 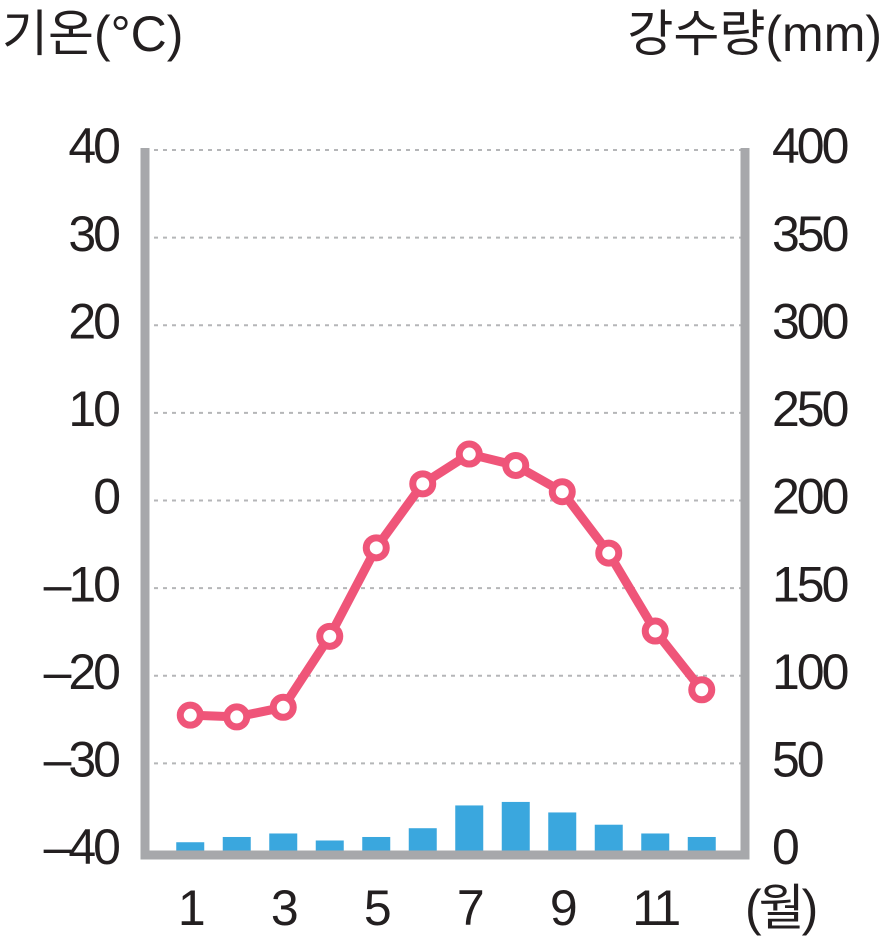 What do you see at coordinates (377, 908) in the screenshot?
I see `x-tick-label: 5` at bounding box center [377, 908].